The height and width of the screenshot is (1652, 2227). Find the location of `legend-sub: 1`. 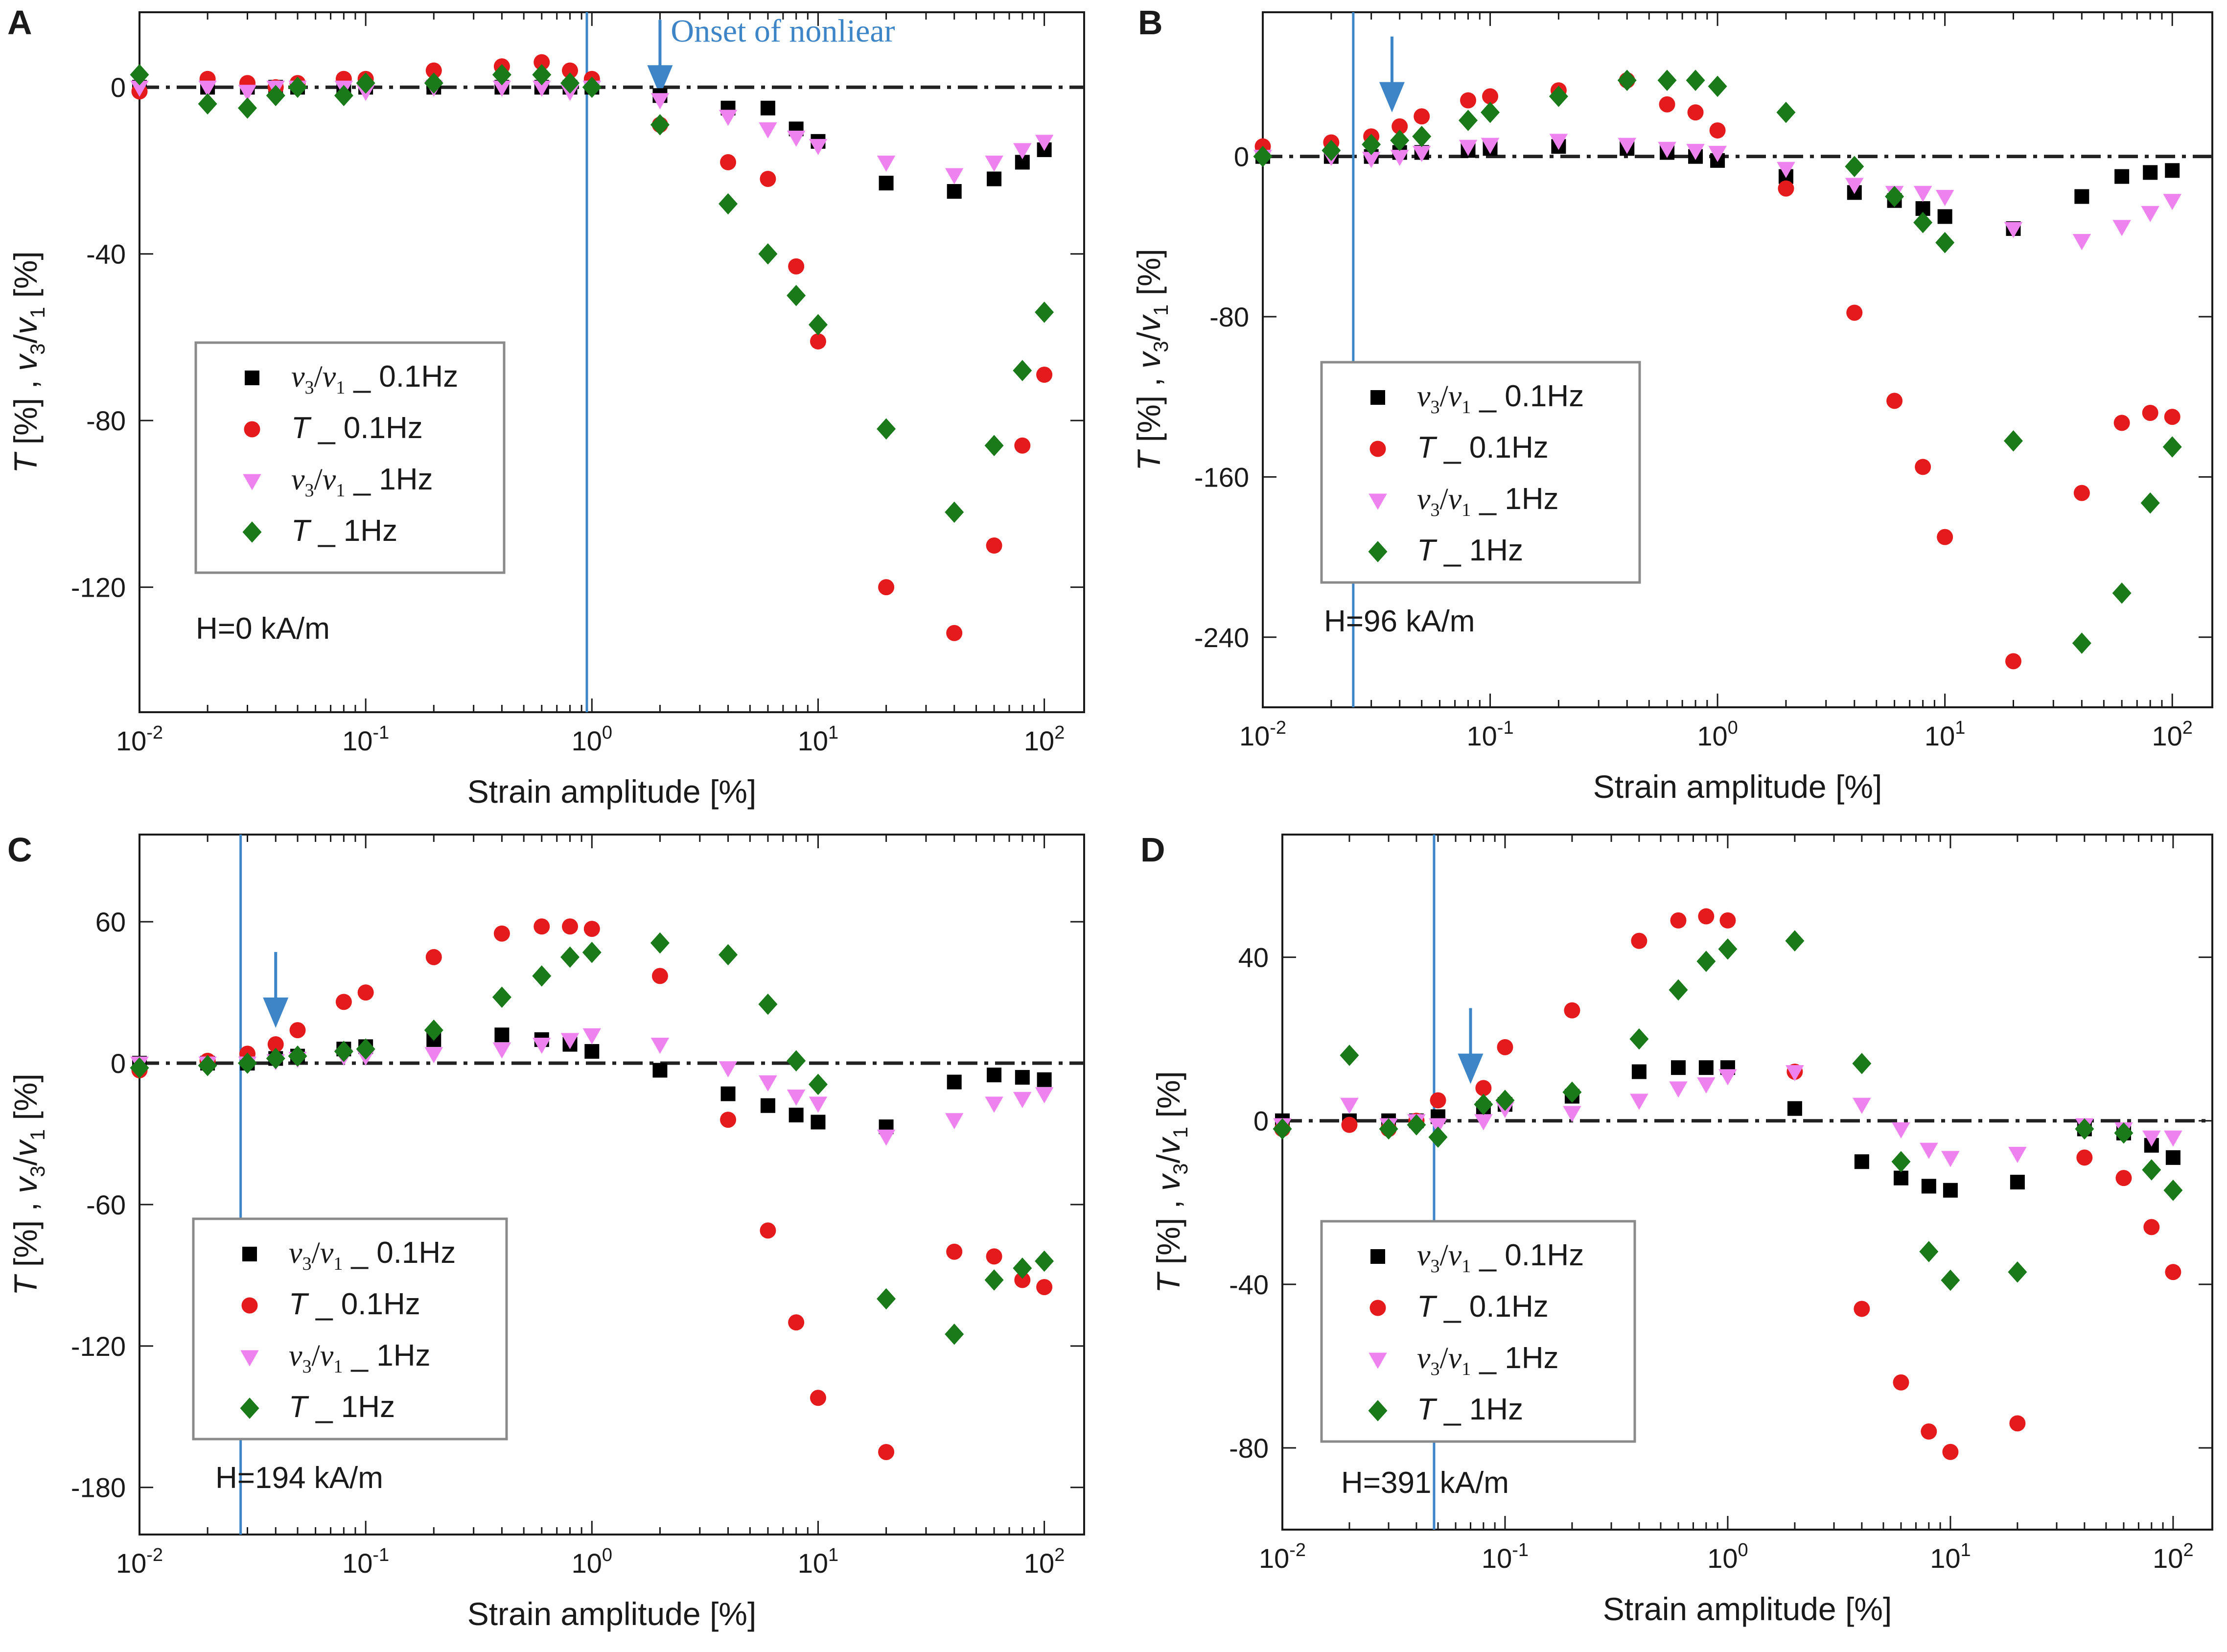

legend-sub: 1 is located at coordinates (1466, 510).